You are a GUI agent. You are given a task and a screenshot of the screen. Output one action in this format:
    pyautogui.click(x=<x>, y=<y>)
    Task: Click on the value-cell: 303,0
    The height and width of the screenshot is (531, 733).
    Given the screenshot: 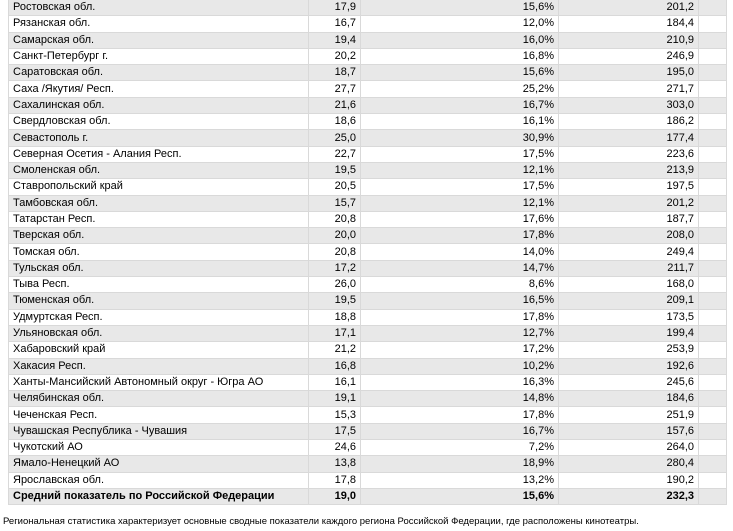 What is the action you would take?
    pyautogui.click(x=628, y=105)
    